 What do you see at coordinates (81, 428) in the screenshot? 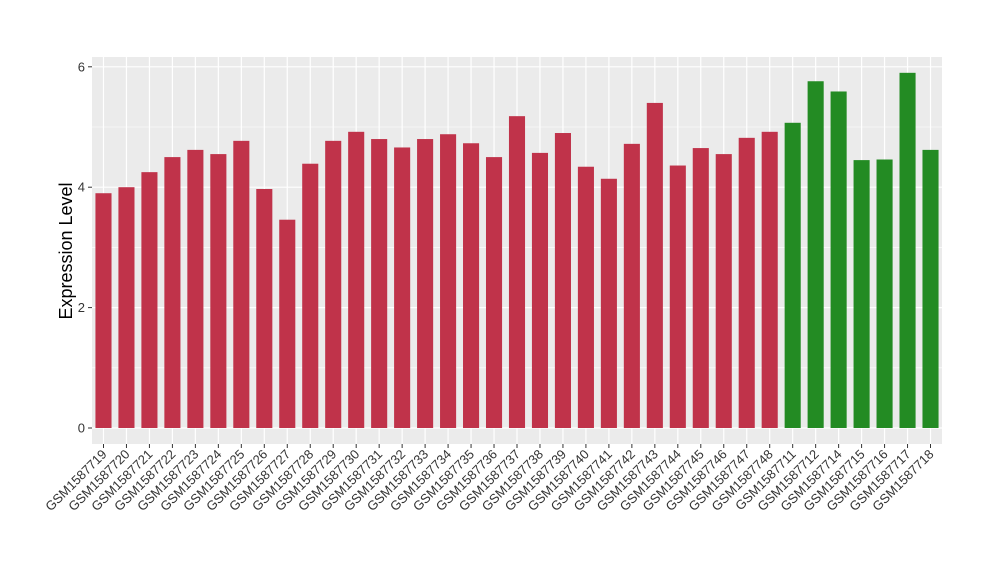
I see `y-tick-label: 0` at bounding box center [81, 428].